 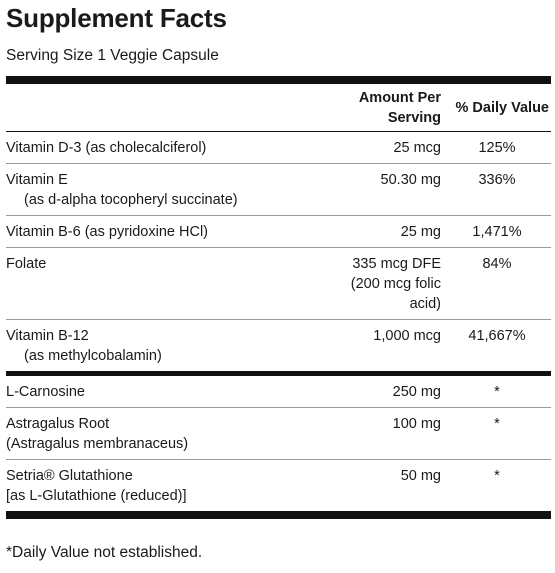 I want to click on amount-value: 25 mg, so click(x=420, y=232).